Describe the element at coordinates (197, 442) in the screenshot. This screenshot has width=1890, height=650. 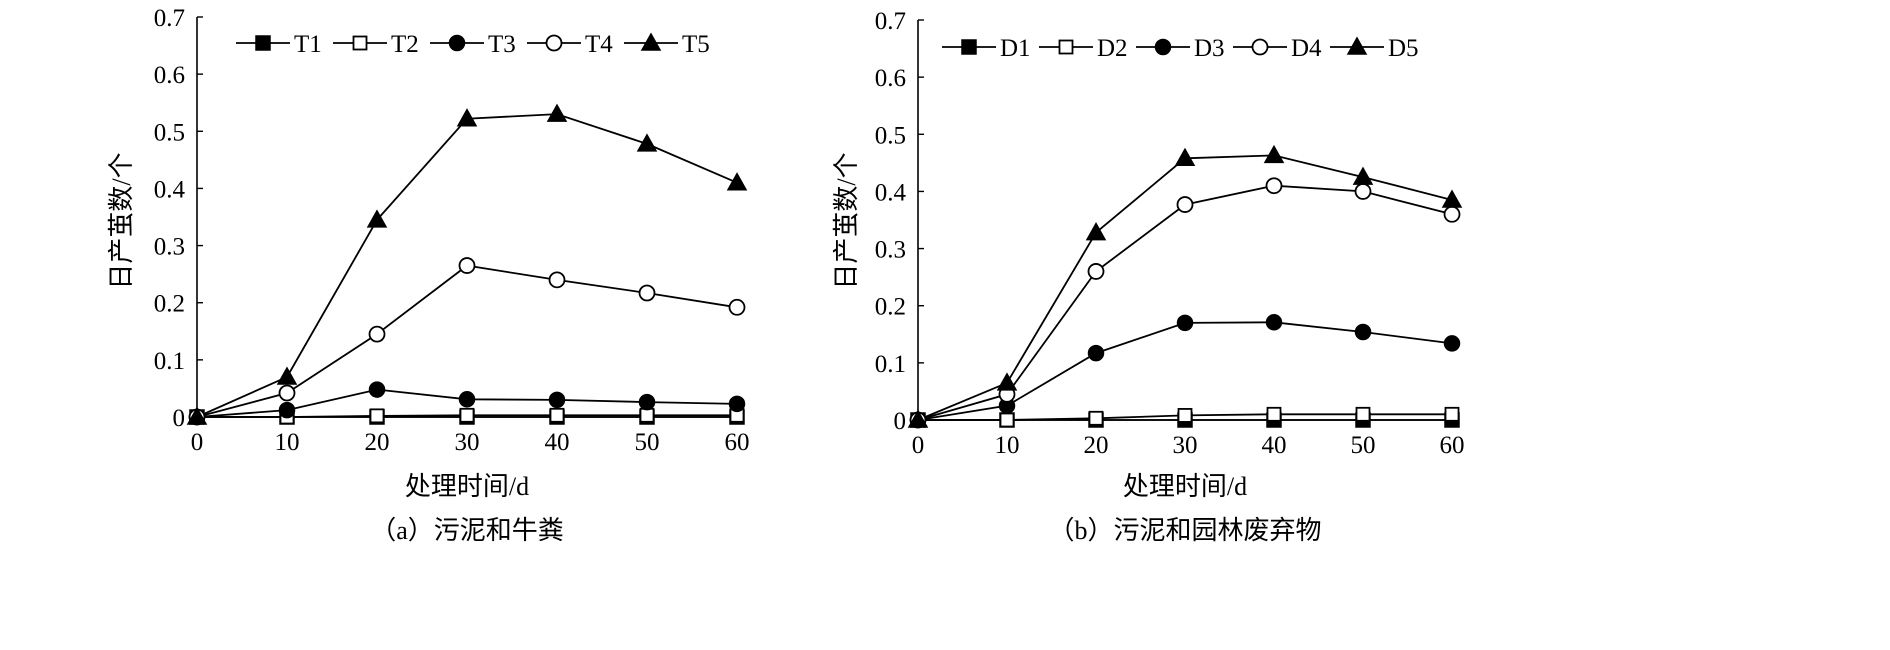
I see `chart-a-x-tick-label: 0` at that location.